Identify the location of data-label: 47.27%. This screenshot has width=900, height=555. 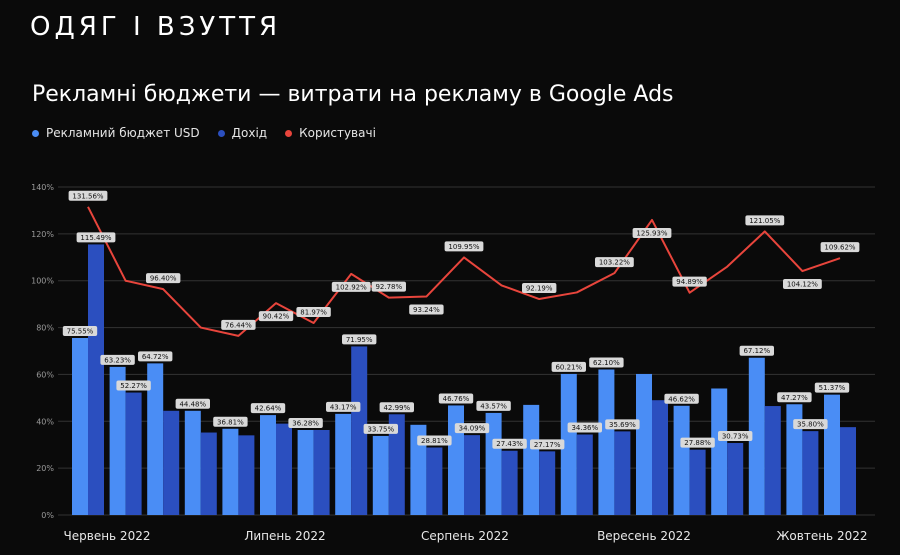
(794, 397).